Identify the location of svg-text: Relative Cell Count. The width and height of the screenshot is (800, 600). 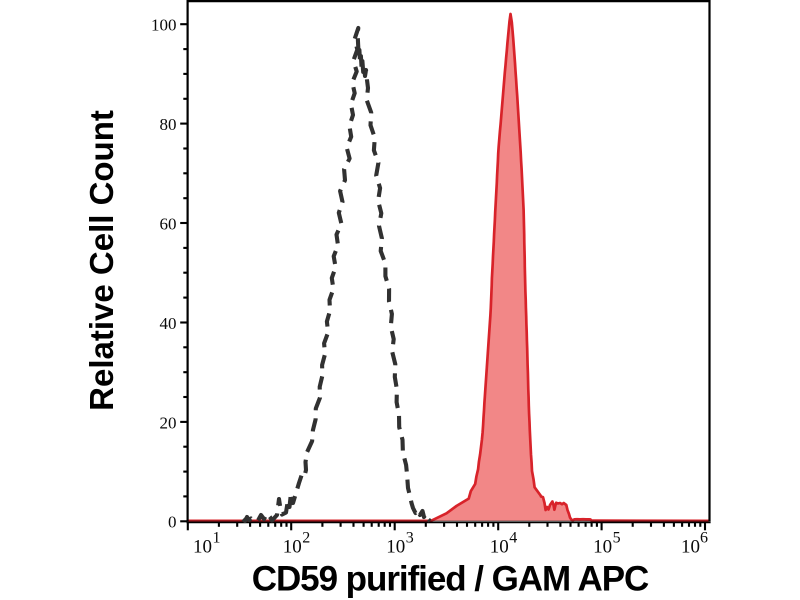
(101, 260).